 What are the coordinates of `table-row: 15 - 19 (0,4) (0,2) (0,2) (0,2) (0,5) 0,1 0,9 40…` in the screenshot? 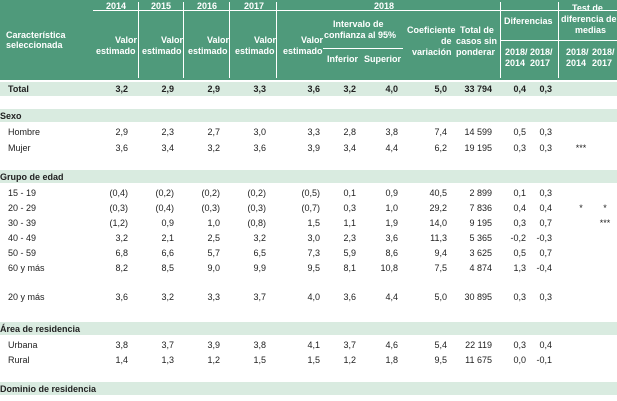 It's located at (308, 193).